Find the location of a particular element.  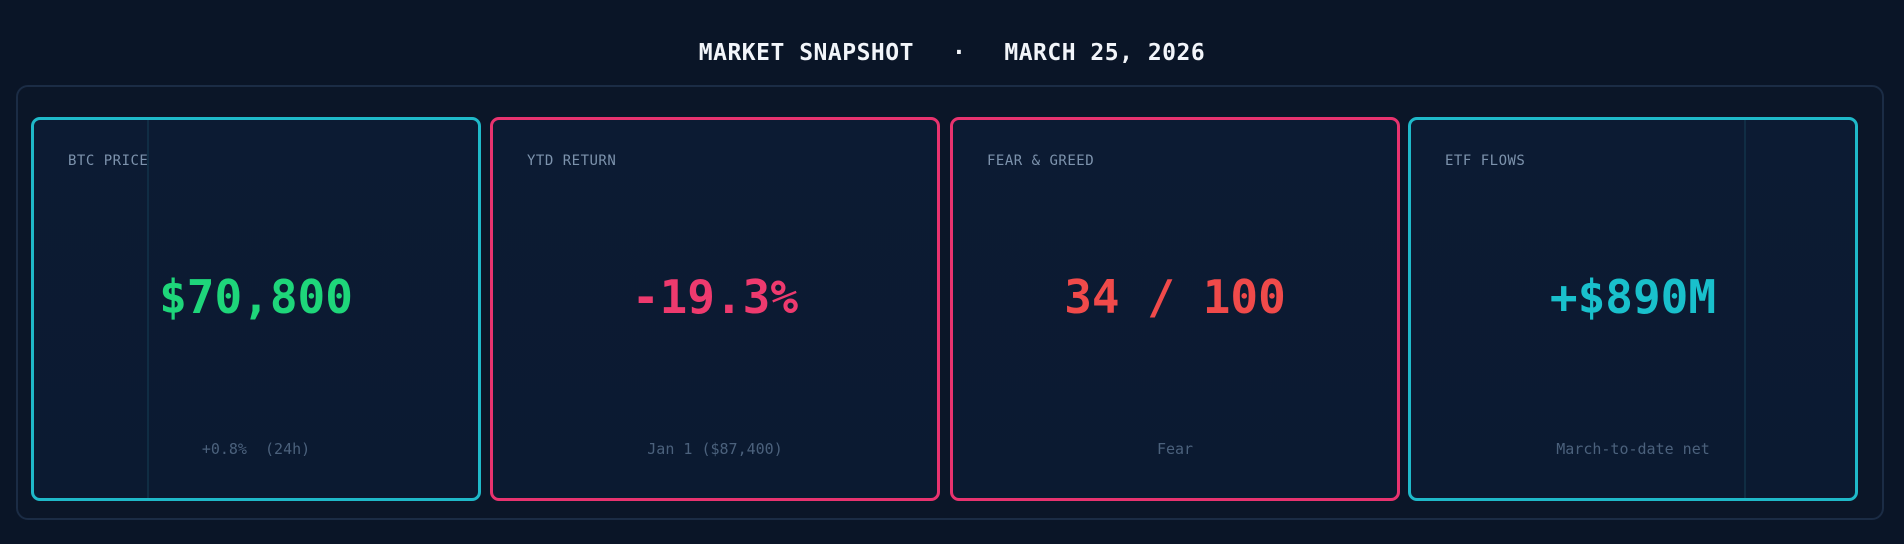

card-subtext: +0.8% (24h) is located at coordinates (256, 449).